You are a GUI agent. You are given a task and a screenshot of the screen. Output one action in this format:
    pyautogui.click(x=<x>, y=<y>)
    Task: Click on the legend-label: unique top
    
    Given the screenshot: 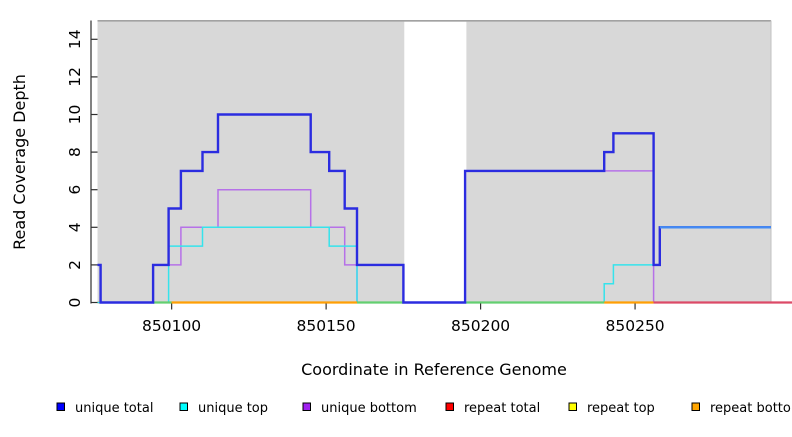 What is the action you would take?
    pyautogui.click(x=233, y=408)
    